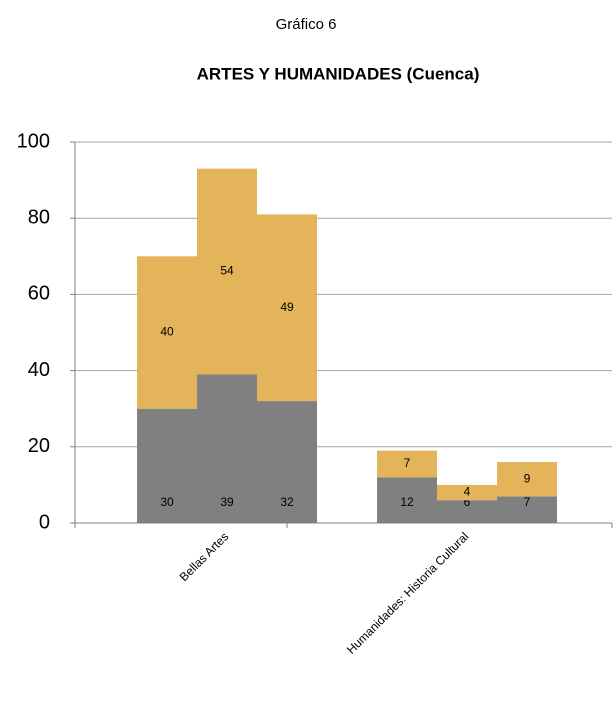 The height and width of the screenshot is (710, 613). Describe the element at coordinates (338, 73) in the screenshot. I see `chart-title: ARTES Y HUMANIDADES (Cuenca)` at that location.